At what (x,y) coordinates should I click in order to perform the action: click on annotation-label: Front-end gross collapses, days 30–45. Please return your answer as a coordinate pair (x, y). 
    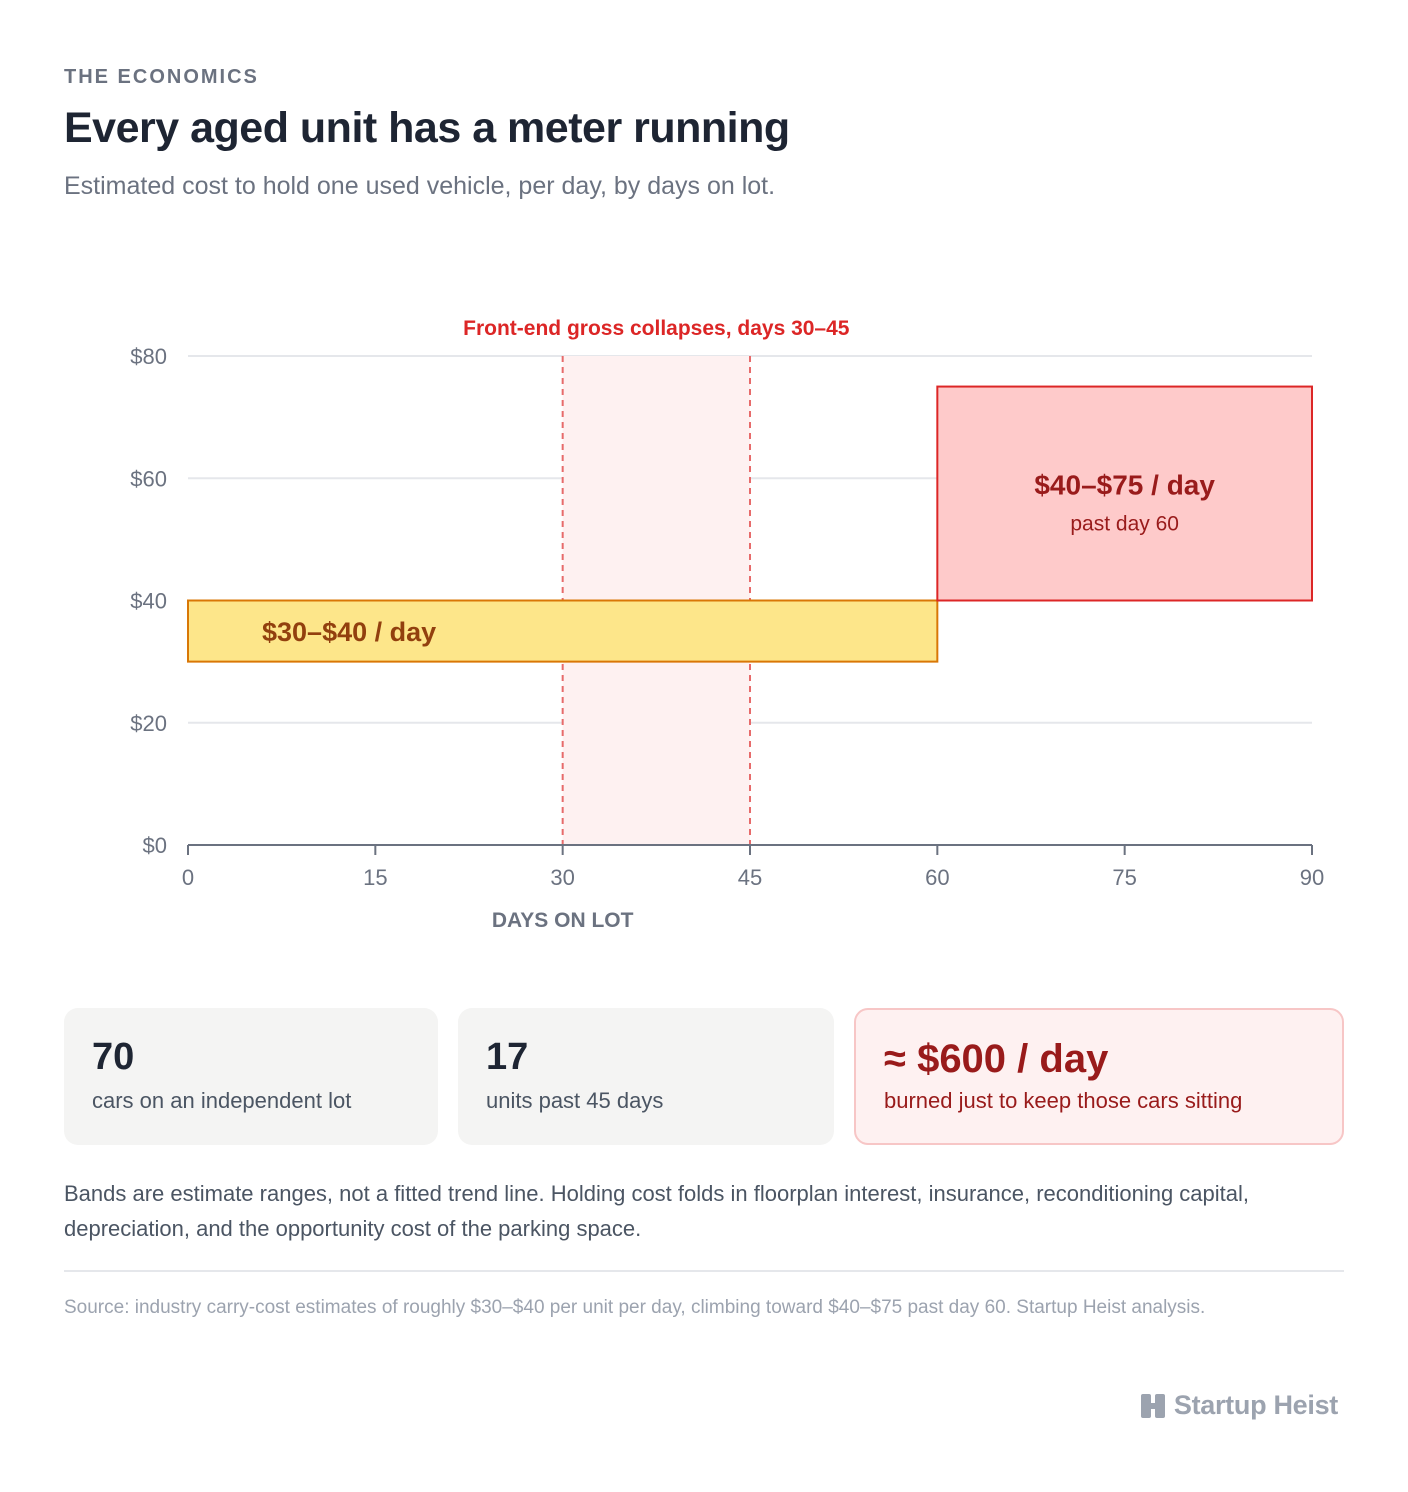
    Looking at the image, I should click on (656, 328).